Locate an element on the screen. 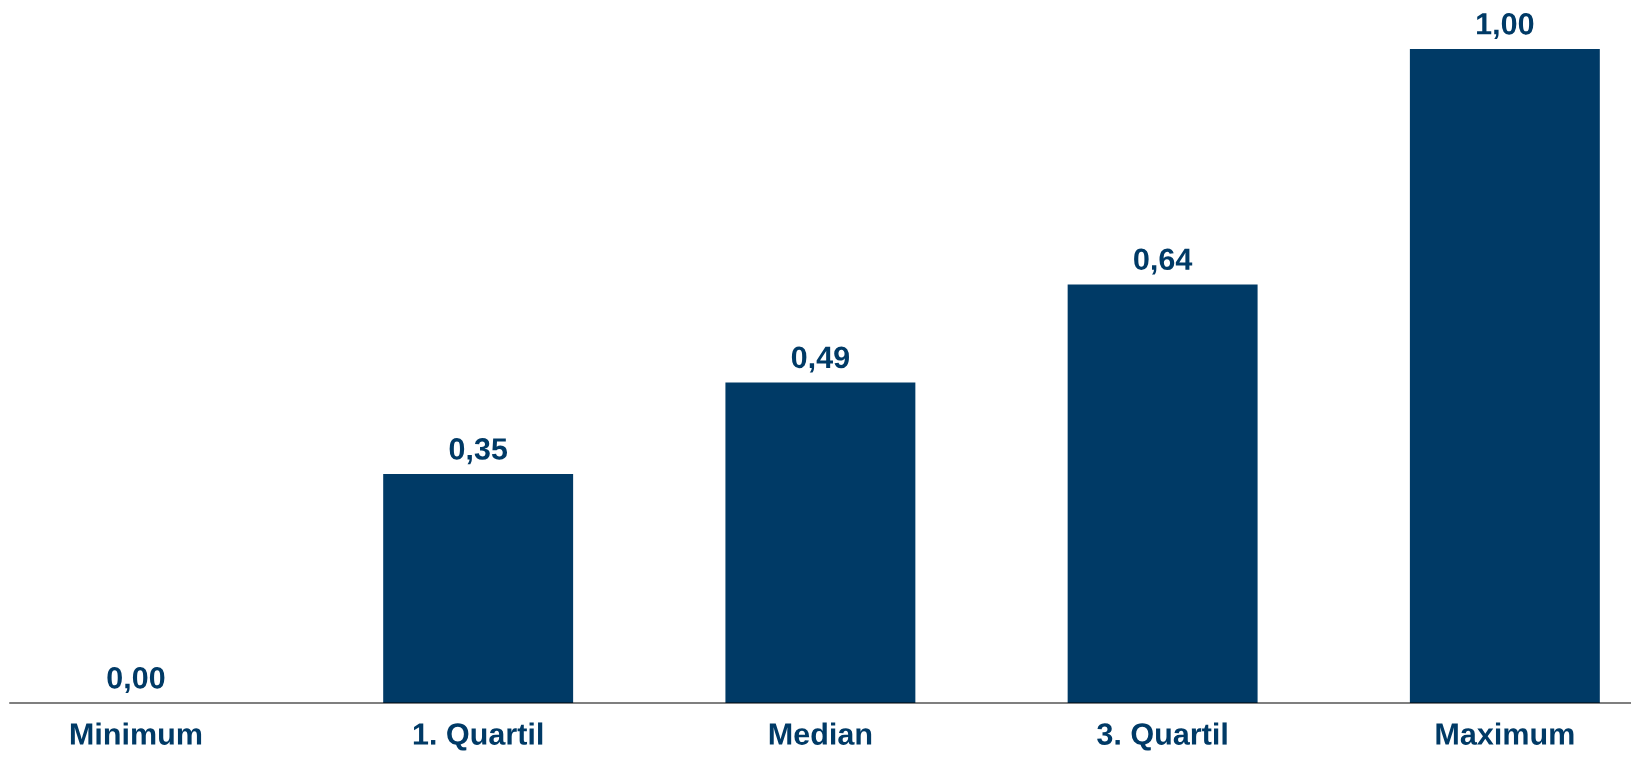 This screenshot has height=760, width=1631. x-tick-label: Minimum is located at coordinates (136, 733).